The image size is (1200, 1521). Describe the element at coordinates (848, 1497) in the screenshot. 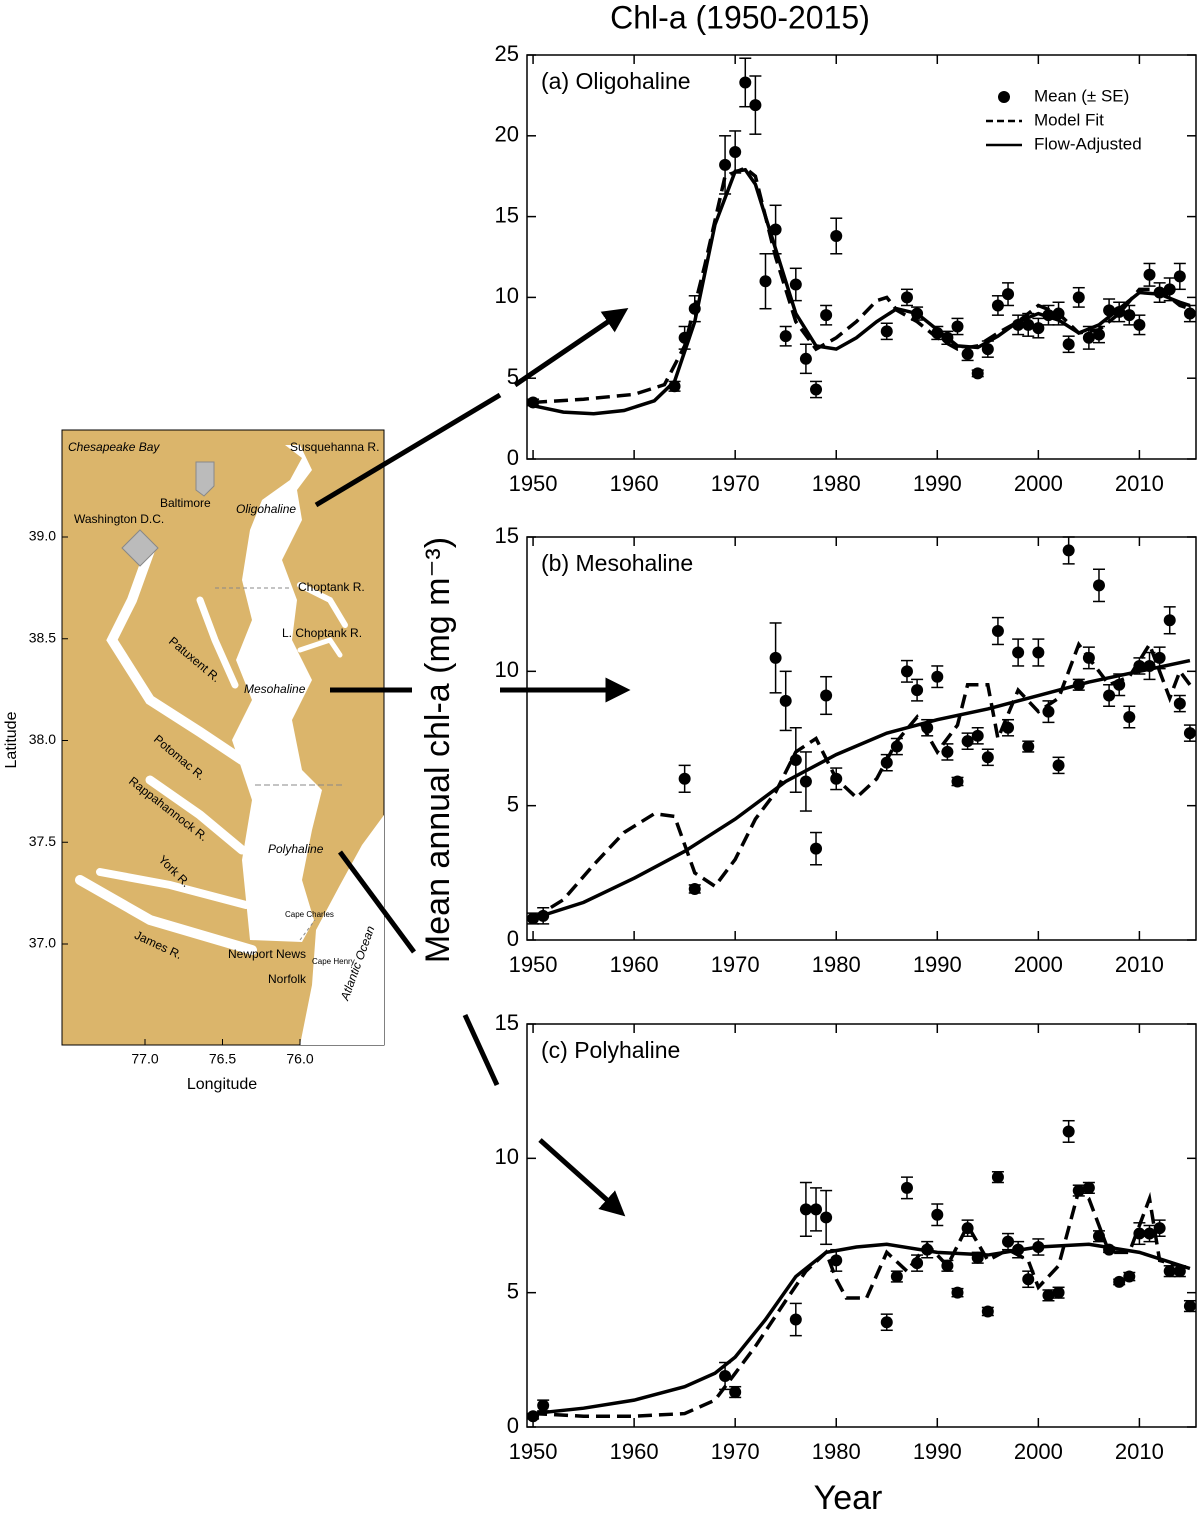

I see `x-axis-label: Year` at that location.